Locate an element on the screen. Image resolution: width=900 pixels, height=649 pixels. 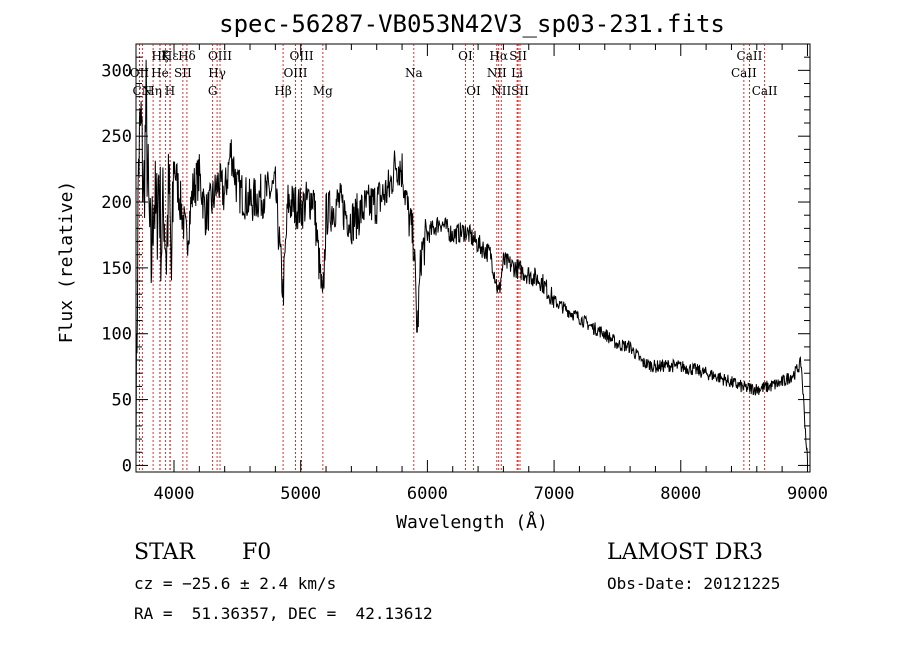
x-tick-label: 4000 is located at coordinates (174, 494).